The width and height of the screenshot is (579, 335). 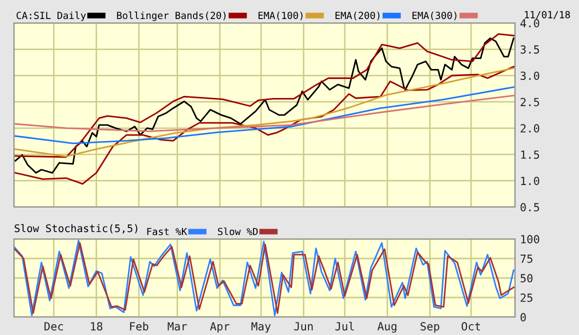 What do you see at coordinates (96, 326) in the screenshot?
I see `x-tick-label: 18` at bounding box center [96, 326].